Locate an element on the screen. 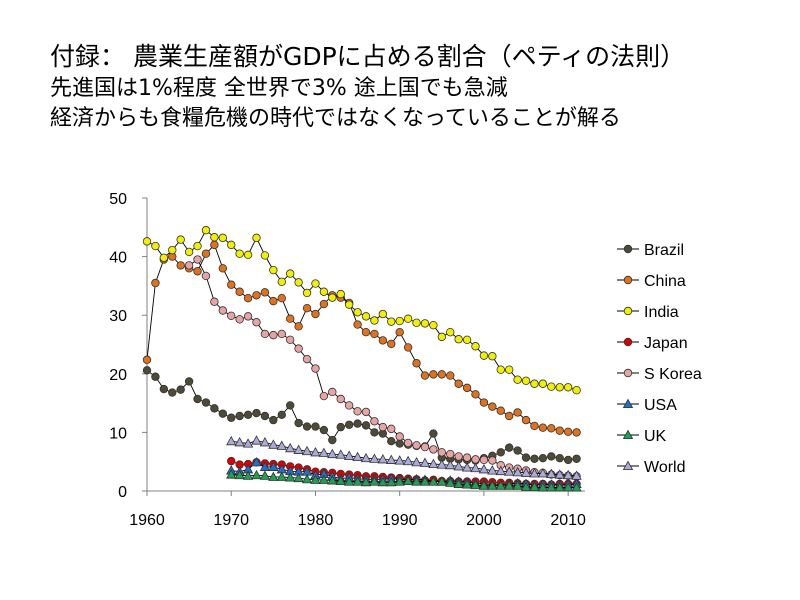 The height and width of the screenshot is (600, 800). legend-item-usa: USA is located at coordinates (647, 405).